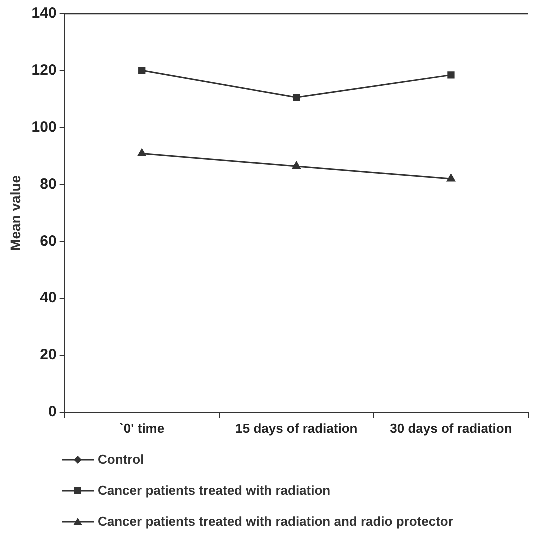 Image resolution: width=534 pixels, height=552 pixels. I want to click on x-tick-label: 30 days of radiation, so click(451, 428).